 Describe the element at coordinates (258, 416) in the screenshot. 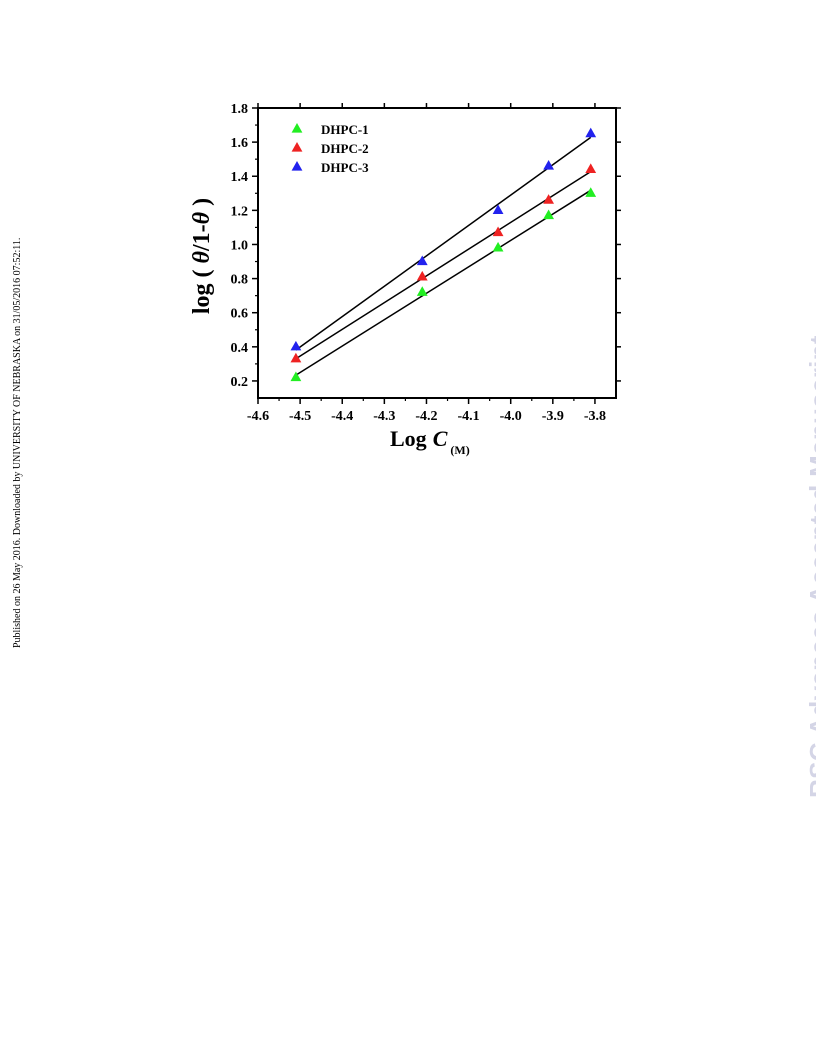

I see `x-tick-label: -4.6` at that location.